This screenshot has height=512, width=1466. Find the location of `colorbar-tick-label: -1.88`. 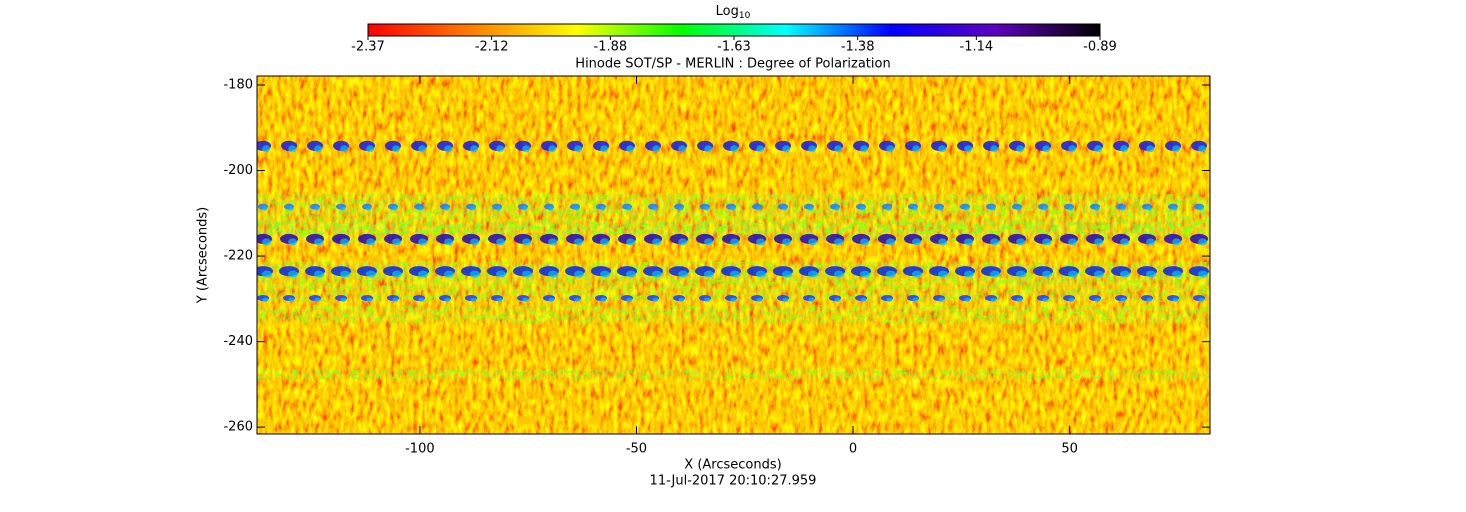

colorbar-tick-label: -1.88 is located at coordinates (611, 47).